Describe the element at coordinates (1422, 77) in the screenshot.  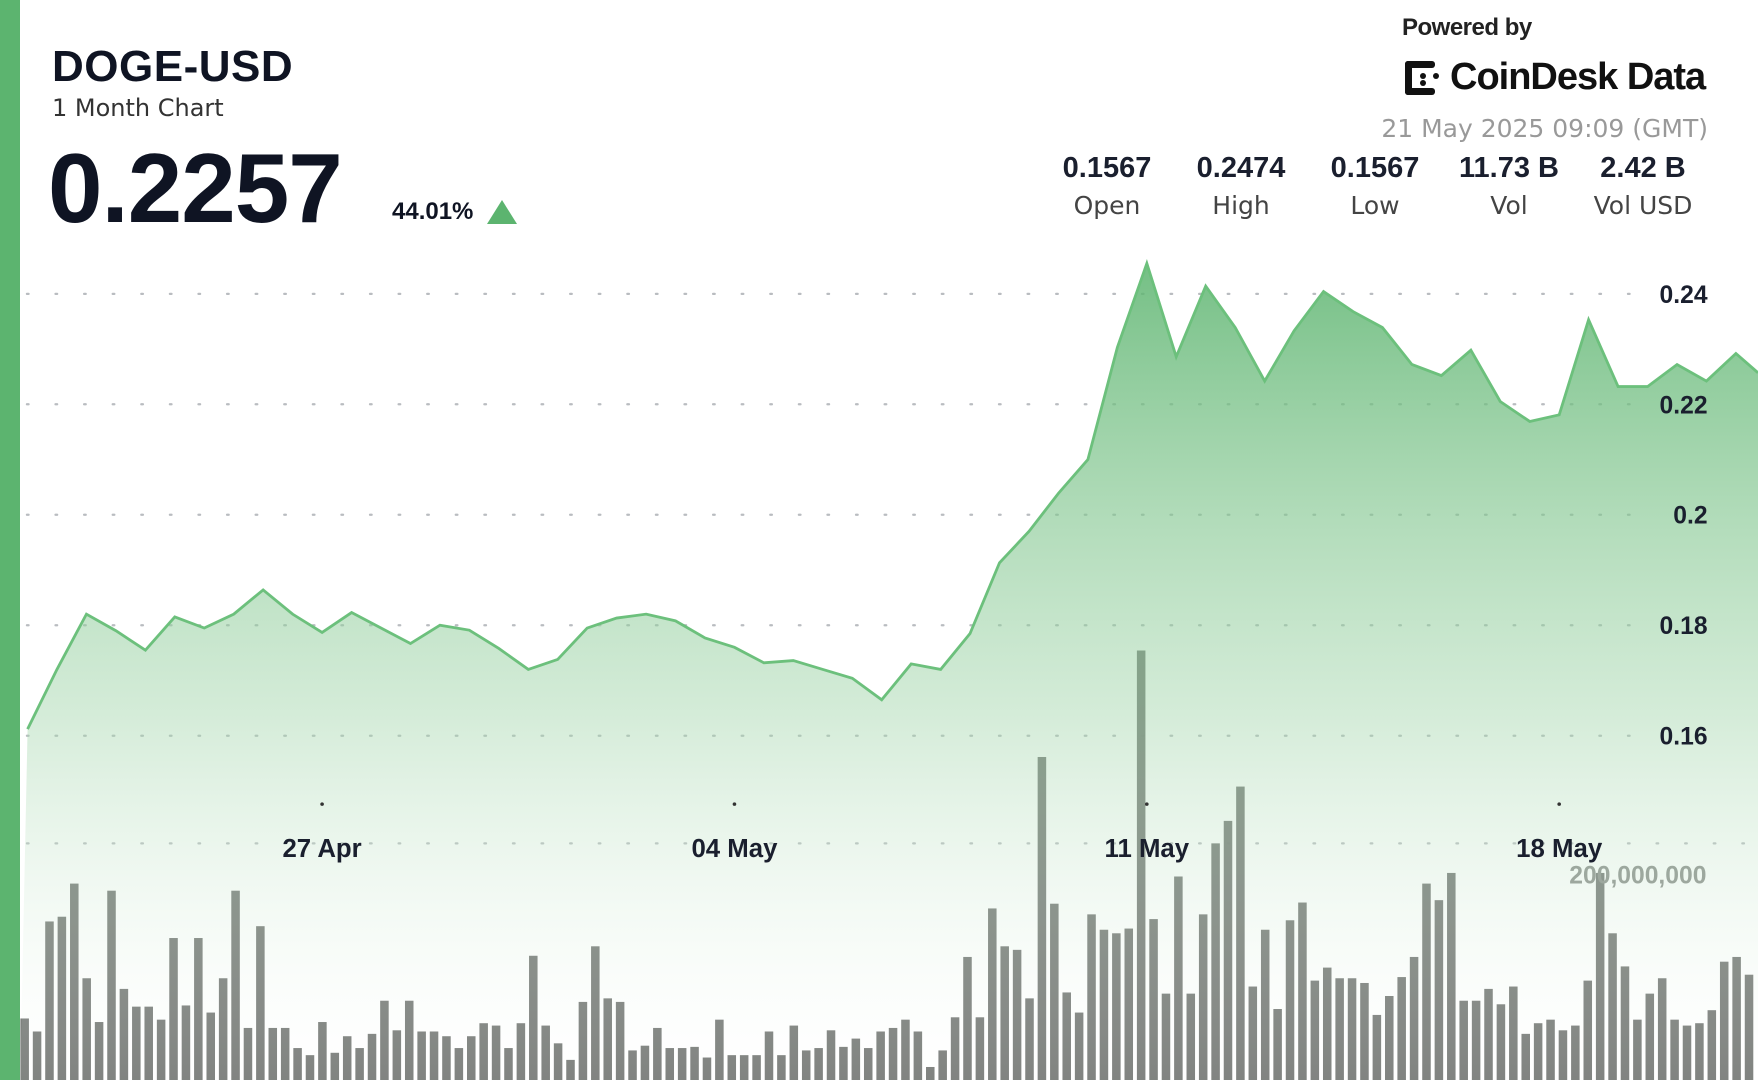
I see `coindesk-logo-icon` at that location.